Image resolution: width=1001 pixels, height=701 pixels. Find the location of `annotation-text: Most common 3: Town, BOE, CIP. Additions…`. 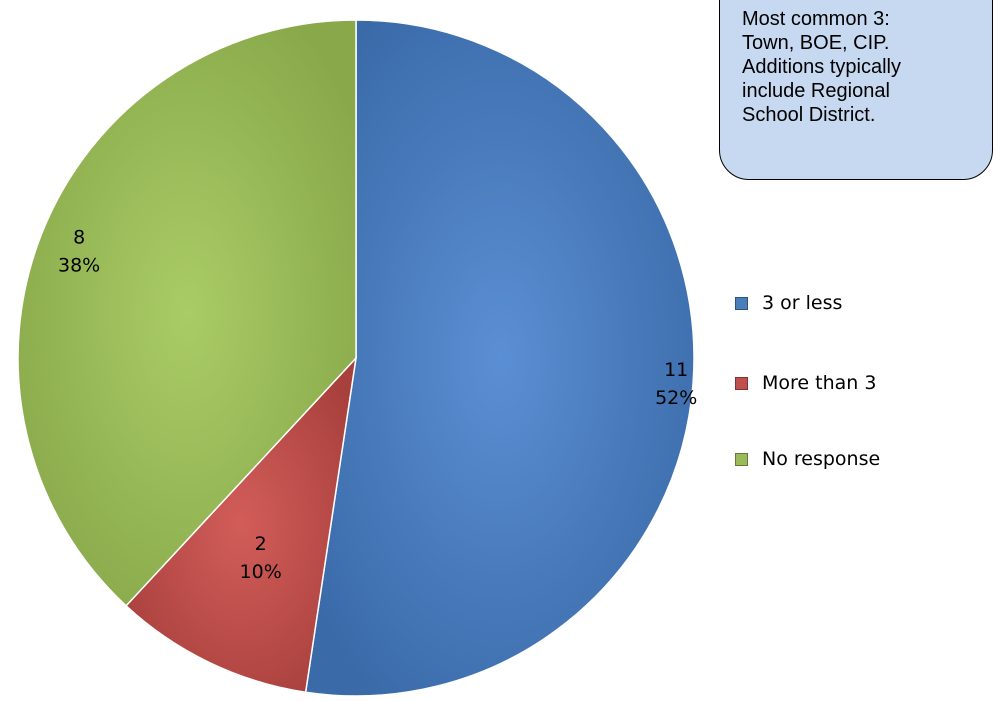

annotation-text: Most common 3: Town, BOE, CIP. Additions… is located at coordinates (821, 67).